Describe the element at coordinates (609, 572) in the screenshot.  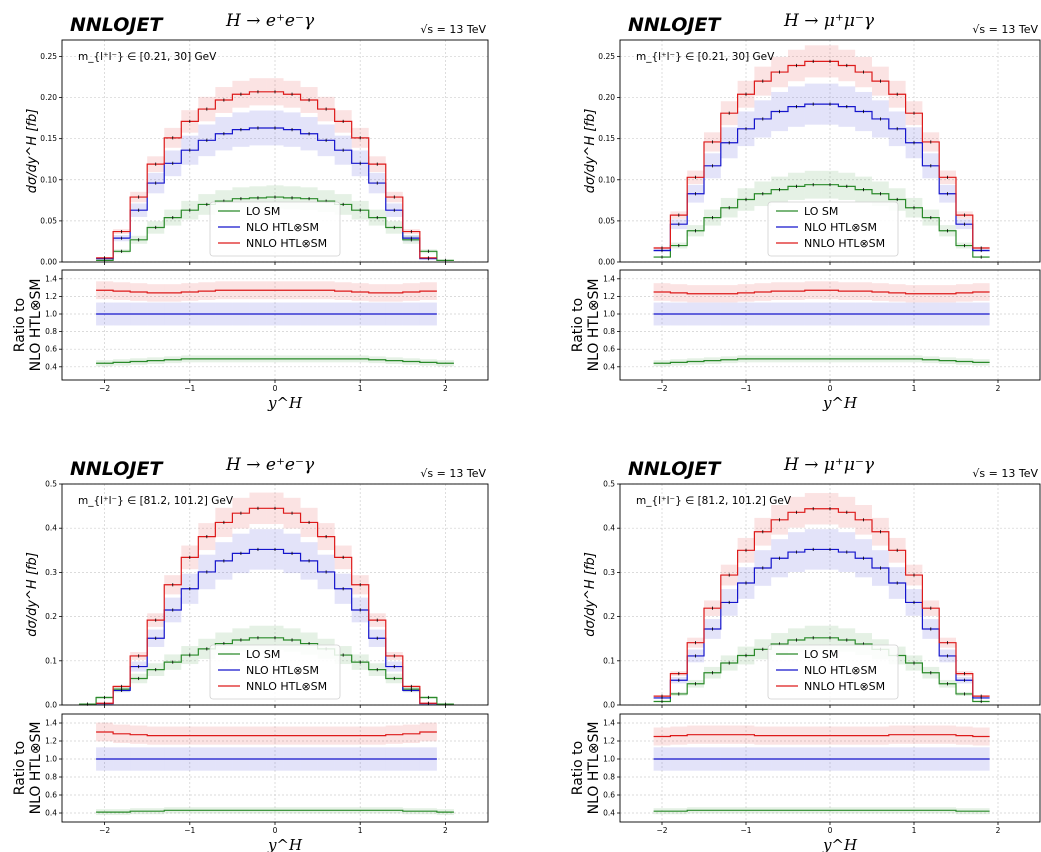
I see `y-tick-label: 0.3` at that location.